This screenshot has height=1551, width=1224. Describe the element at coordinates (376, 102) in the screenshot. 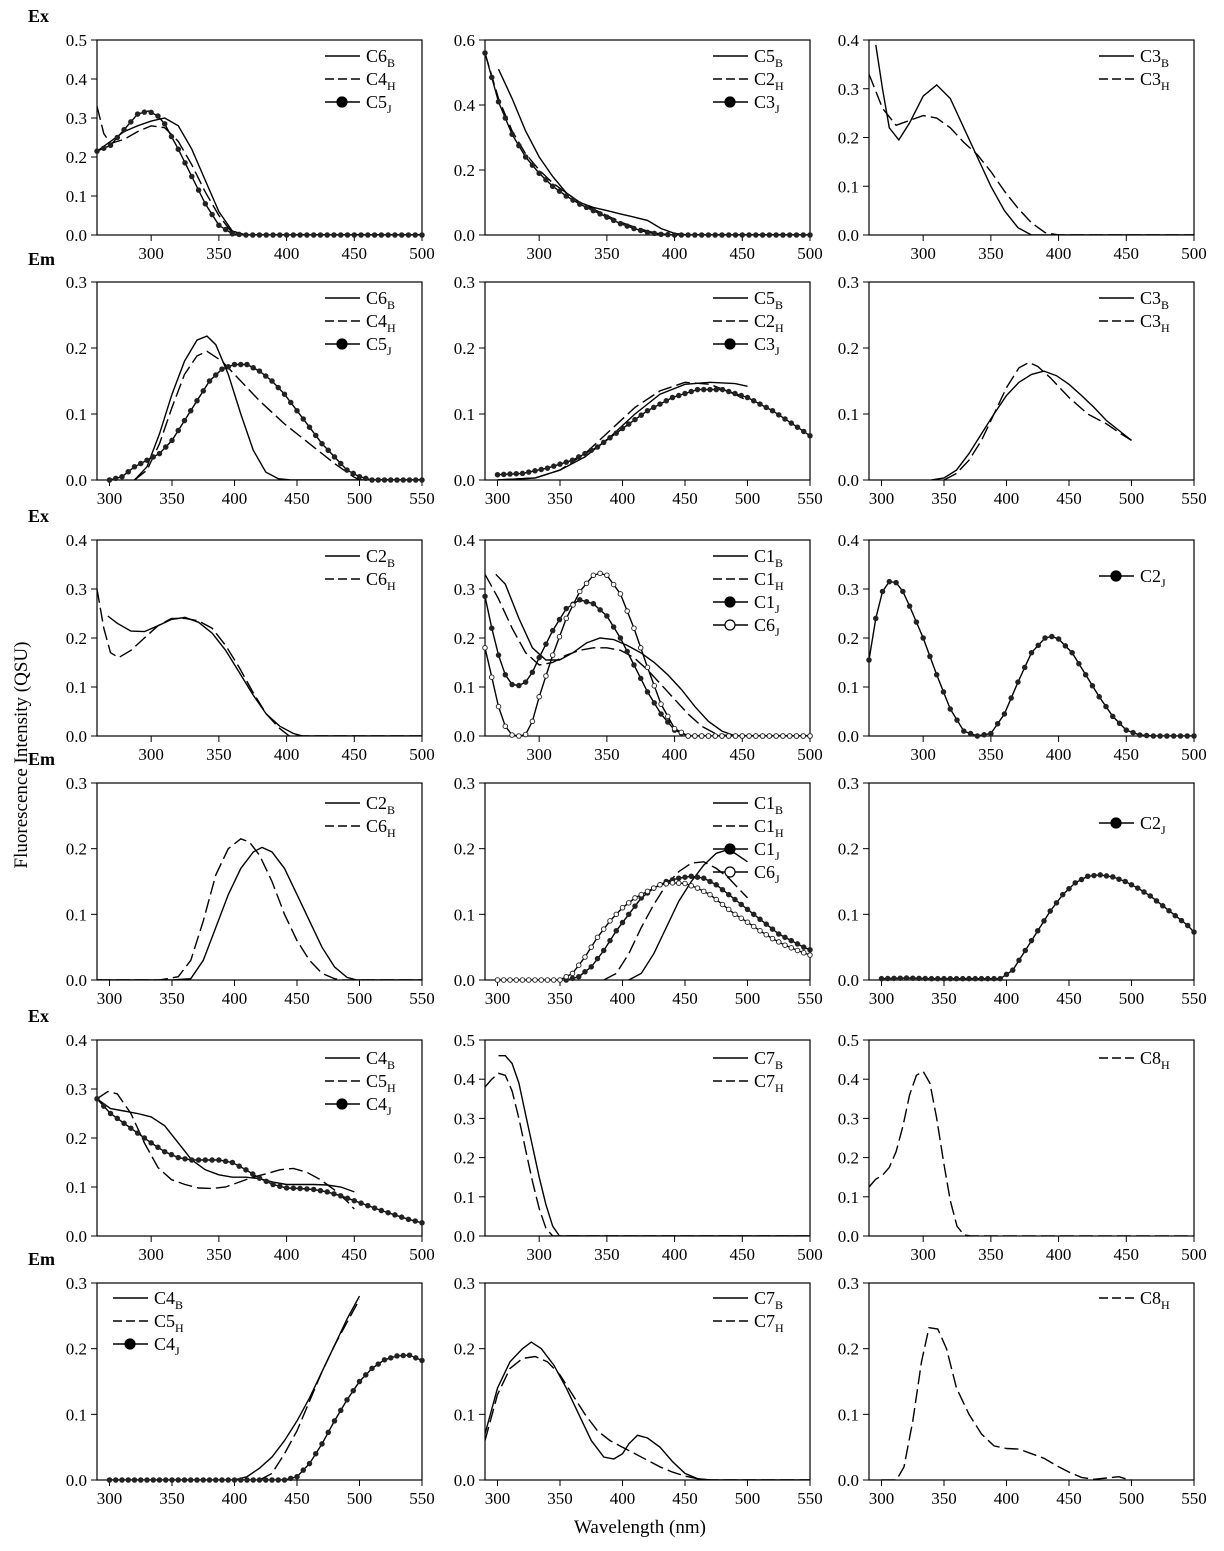

I see `legend-name: C5` at that location.